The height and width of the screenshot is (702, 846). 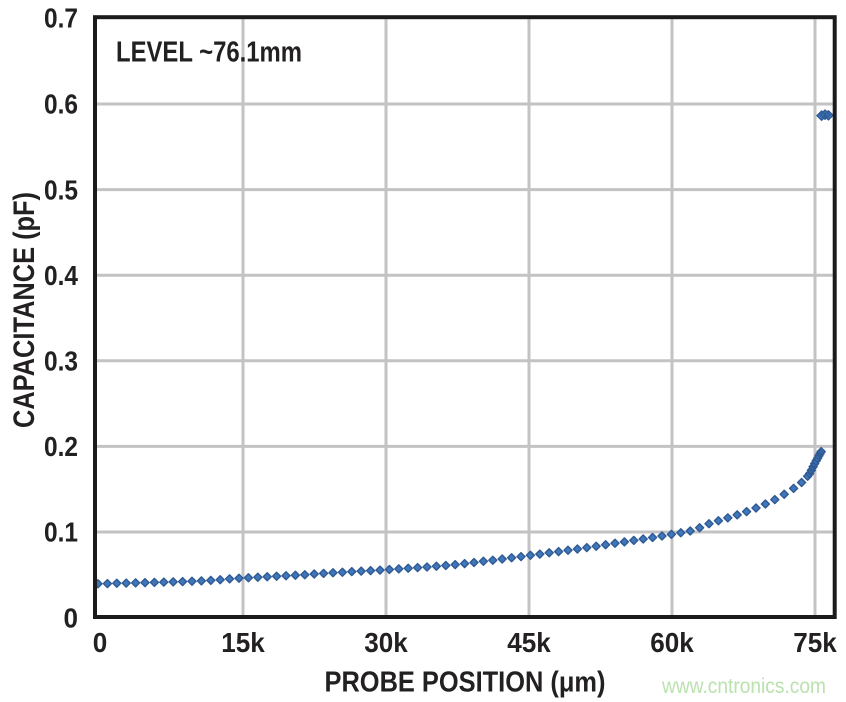 What do you see at coordinates (61, 446) in the screenshot?
I see `svg-text: 0.2` at bounding box center [61, 446].